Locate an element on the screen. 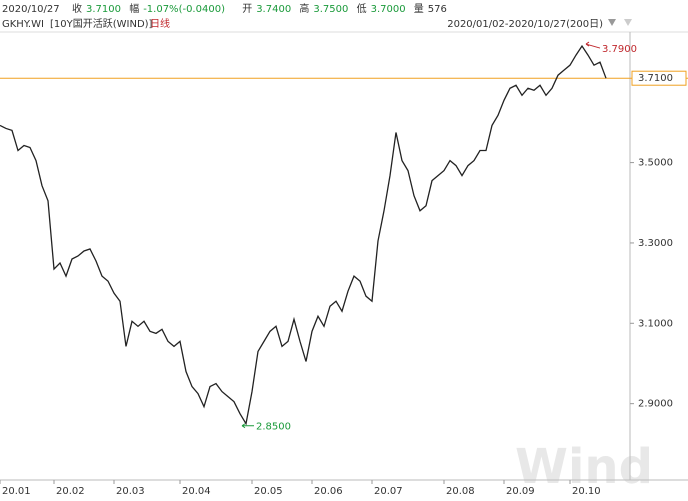  header-label: 低 is located at coordinates (362, 8).